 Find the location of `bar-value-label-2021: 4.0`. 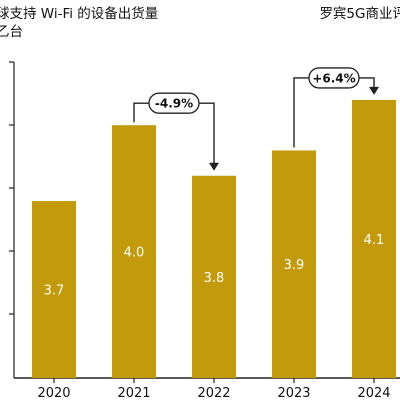

bar-value-label-2021: 4.0 is located at coordinates (134, 253).